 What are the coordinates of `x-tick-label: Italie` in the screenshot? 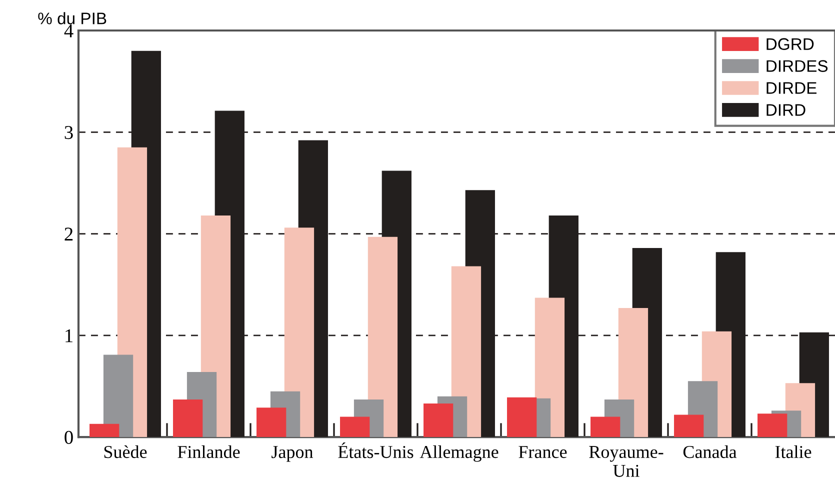 It's located at (793, 451).